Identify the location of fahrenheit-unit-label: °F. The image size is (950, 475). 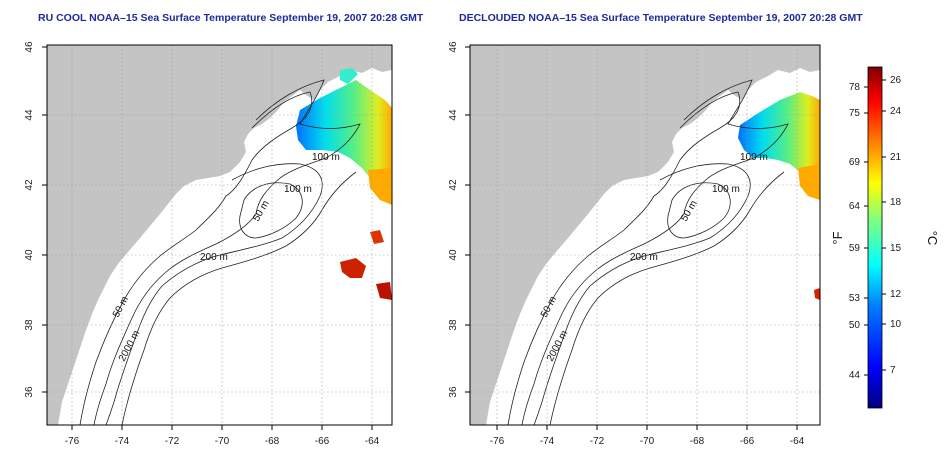
(837, 237).